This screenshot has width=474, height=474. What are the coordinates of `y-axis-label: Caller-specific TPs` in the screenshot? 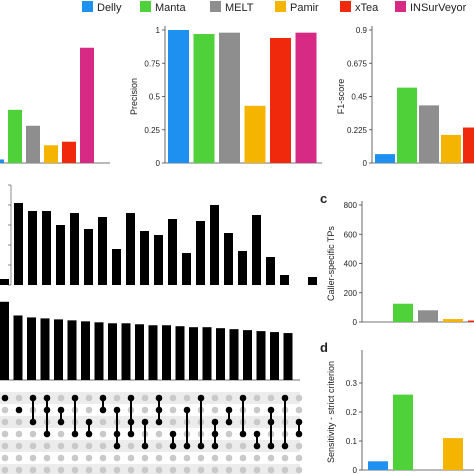 It's located at (331, 263).